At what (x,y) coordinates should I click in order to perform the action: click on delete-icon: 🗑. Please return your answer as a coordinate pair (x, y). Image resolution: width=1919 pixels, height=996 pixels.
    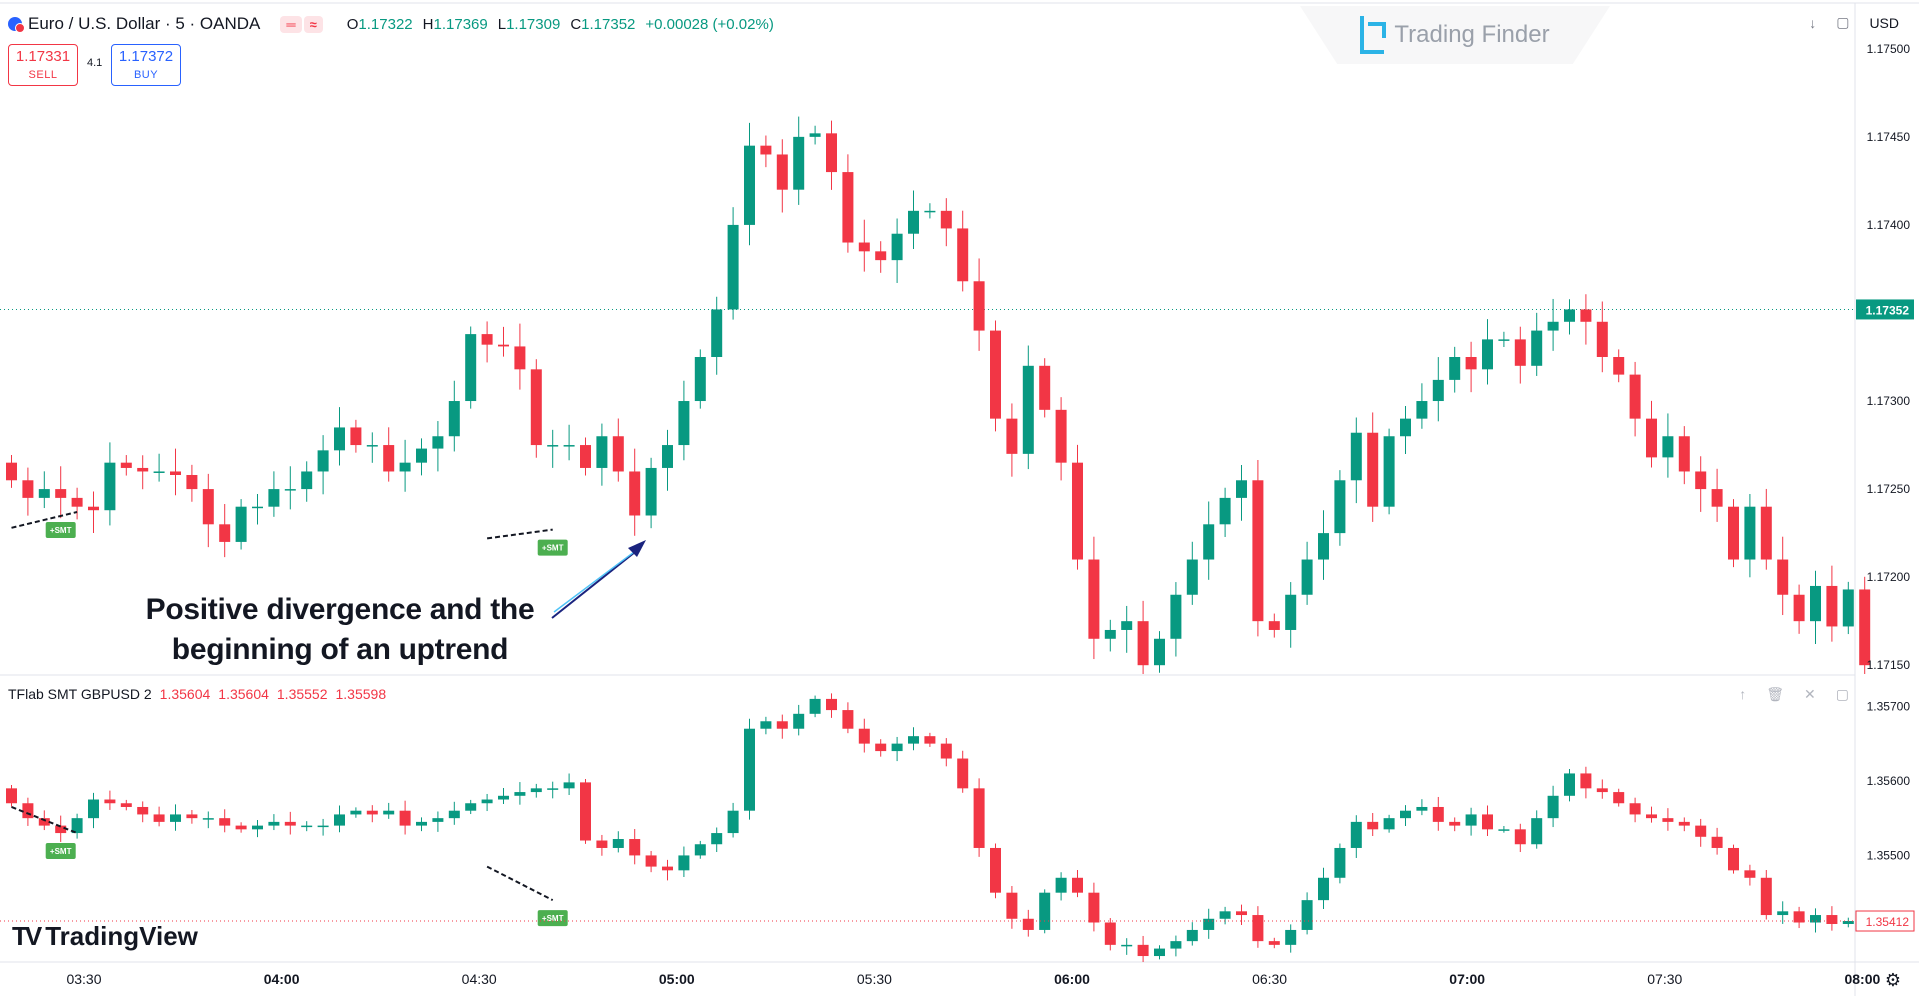
    Looking at the image, I should click on (1775, 694).